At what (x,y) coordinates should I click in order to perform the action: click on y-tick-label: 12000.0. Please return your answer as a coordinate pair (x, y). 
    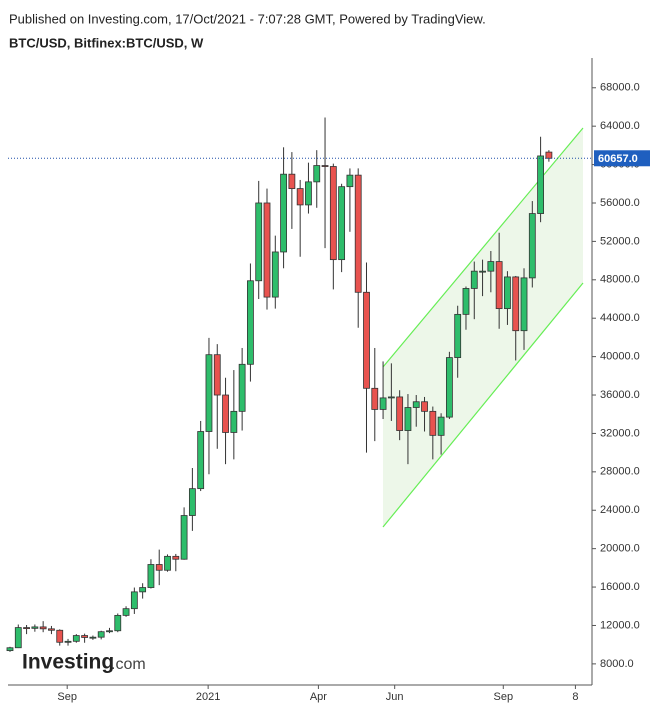
    Looking at the image, I should click on (620, 625).